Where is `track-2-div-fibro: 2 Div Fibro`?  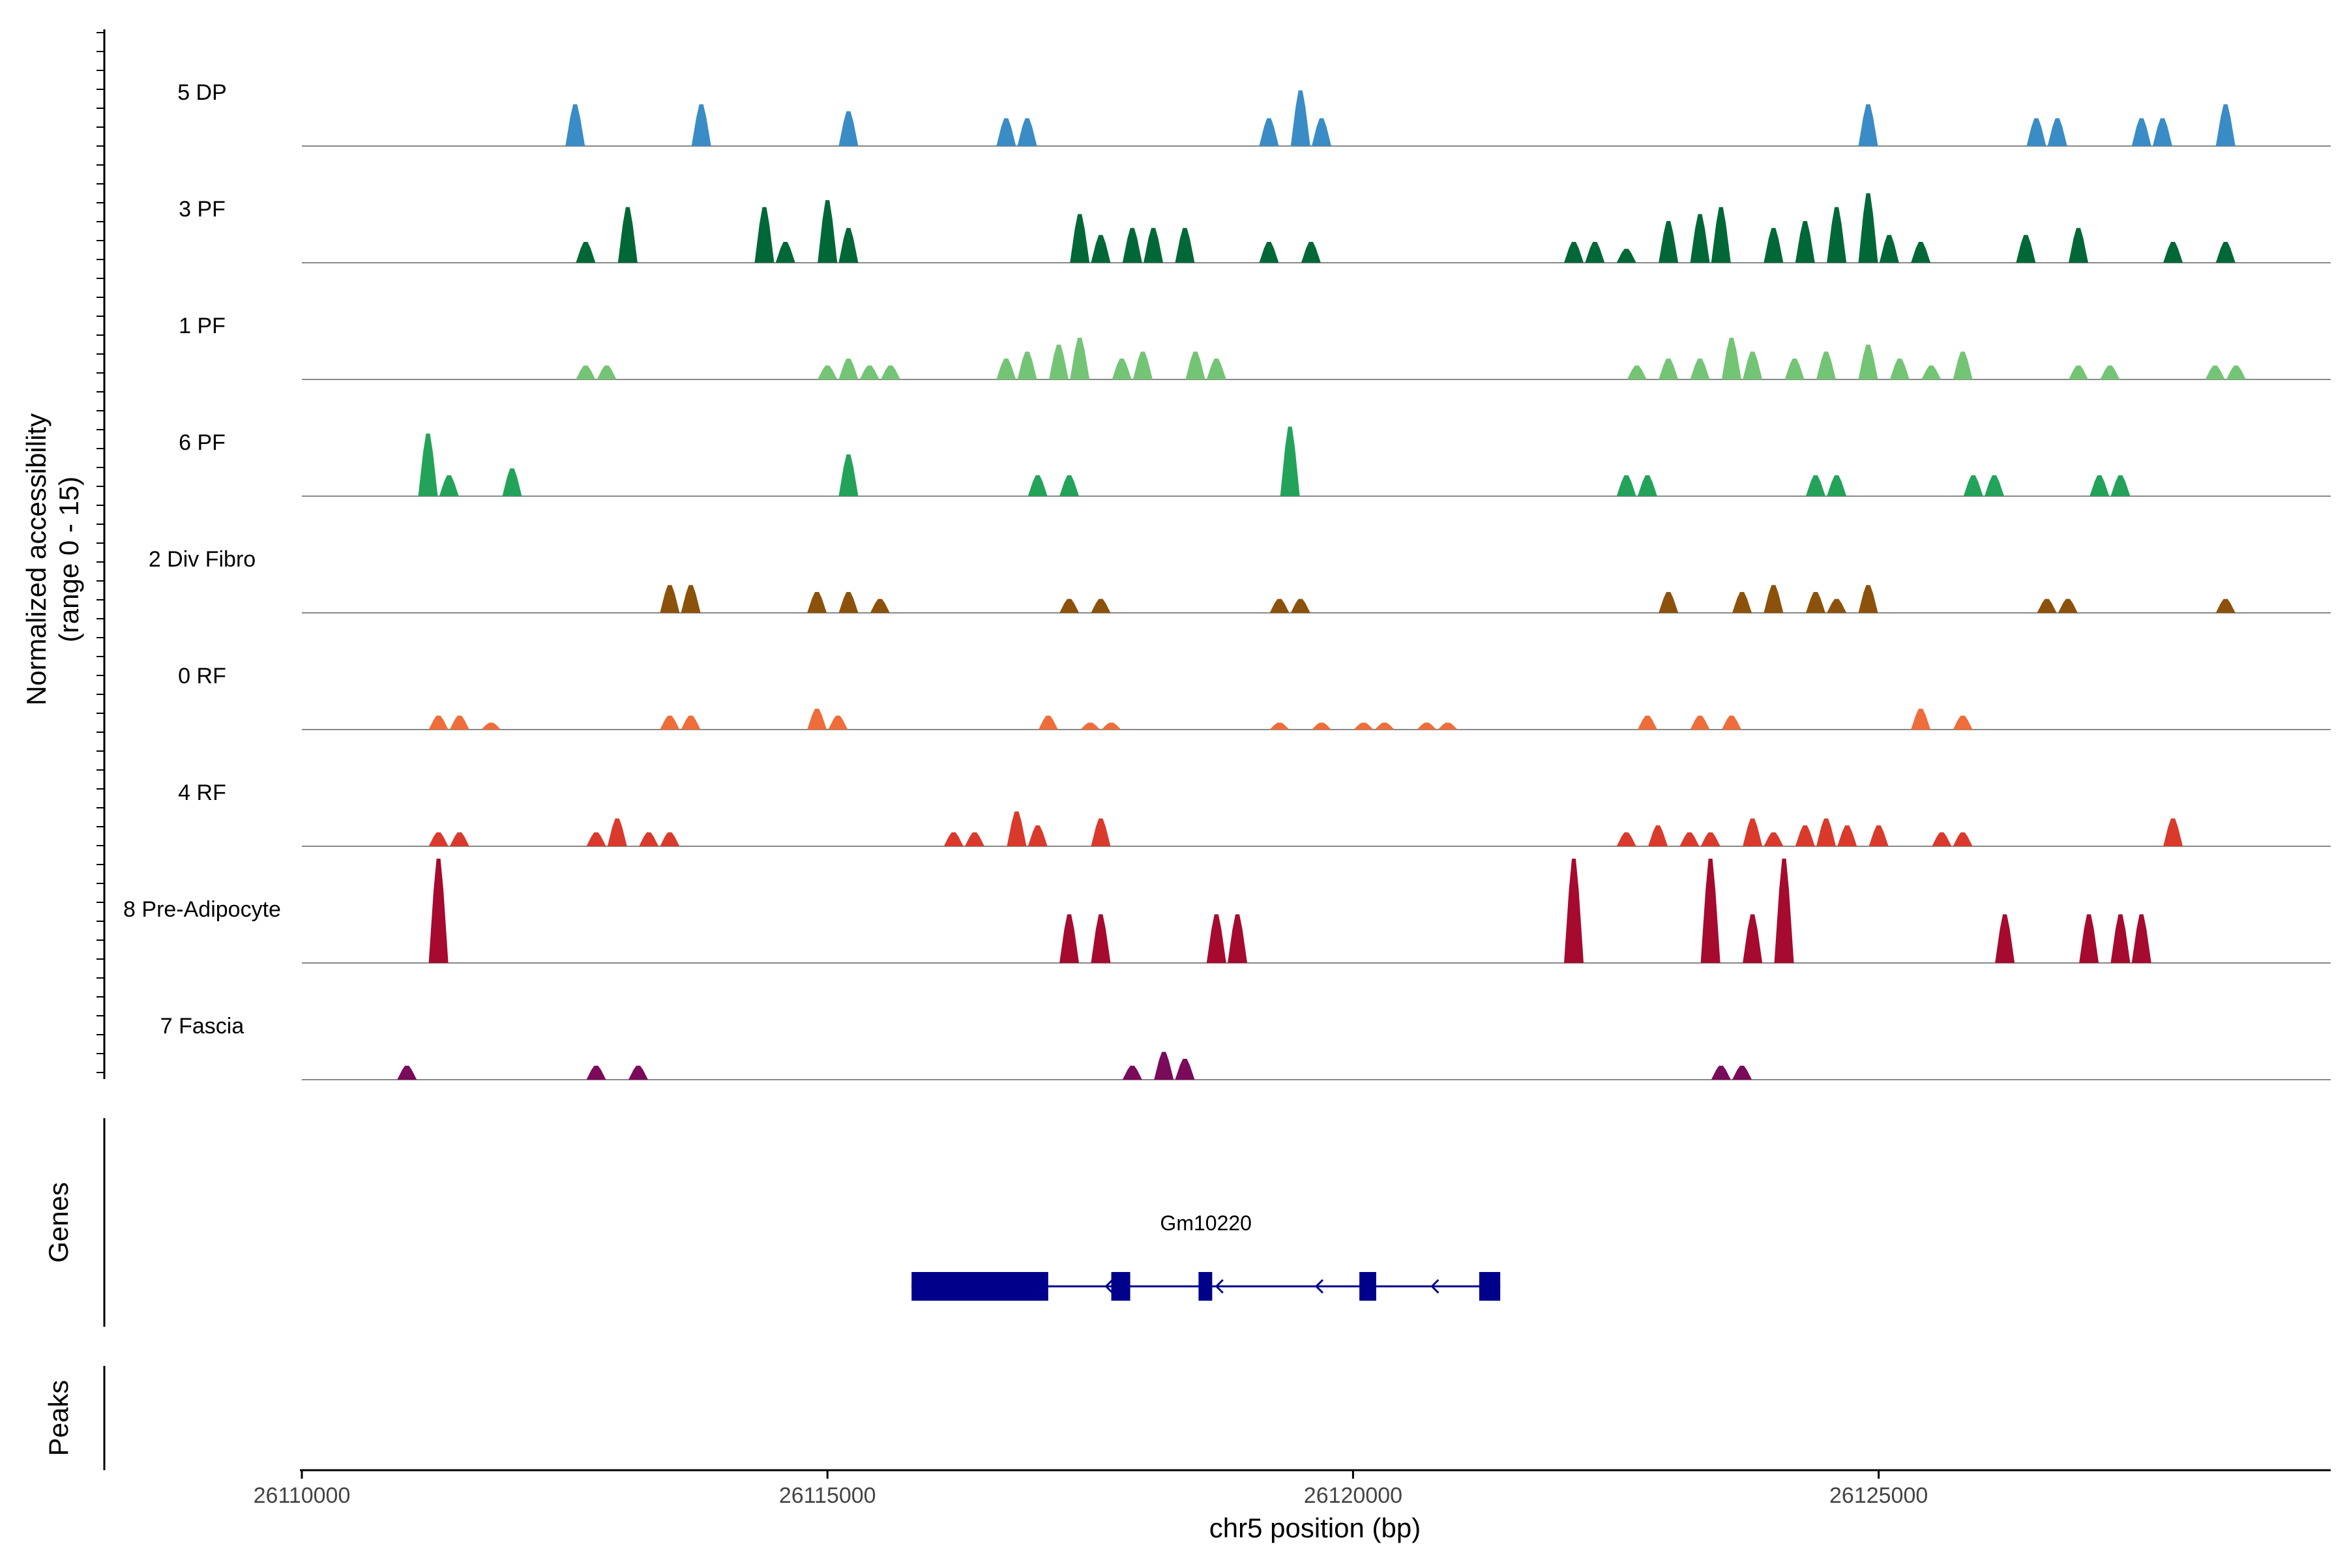
track-2-div-fibro: 2 Div Fibro is located at coordinates (1240, 580).